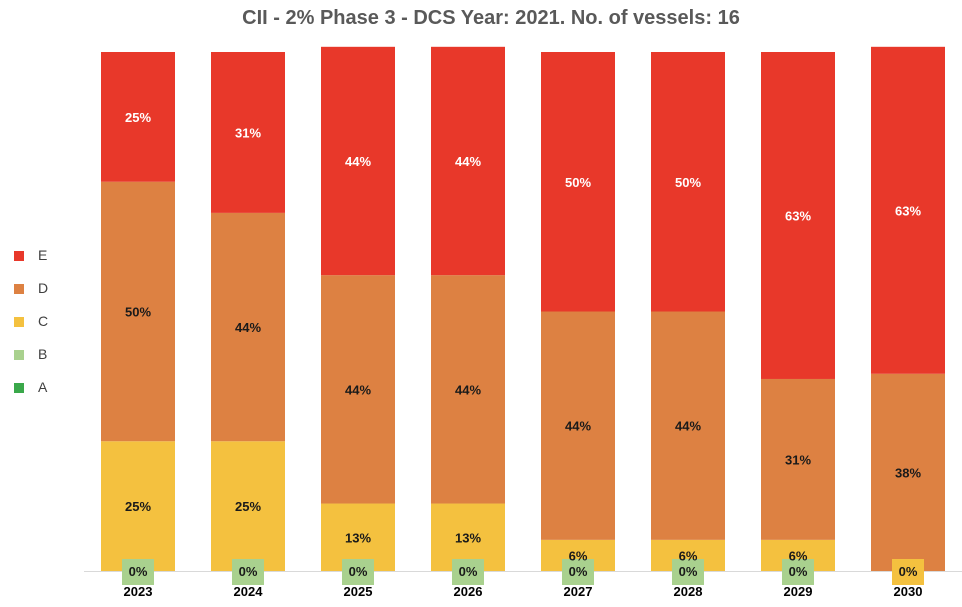 This screenshot has height=607, width=962. Describe the element at coordinates (358, 537) in the screenshot. I see `data-label-c-2025: 13%` at that location.